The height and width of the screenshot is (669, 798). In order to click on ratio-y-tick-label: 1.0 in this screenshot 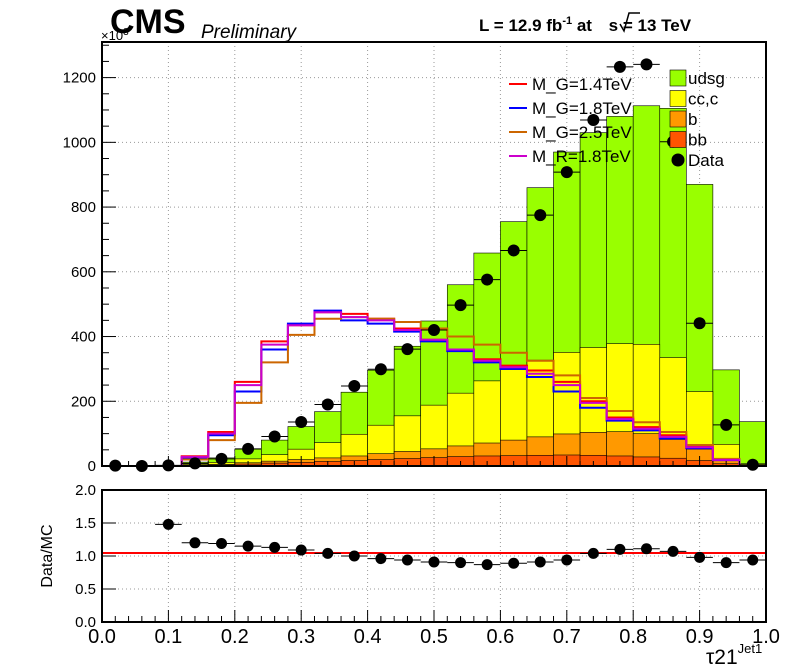, I will do `click(85, 556)`.